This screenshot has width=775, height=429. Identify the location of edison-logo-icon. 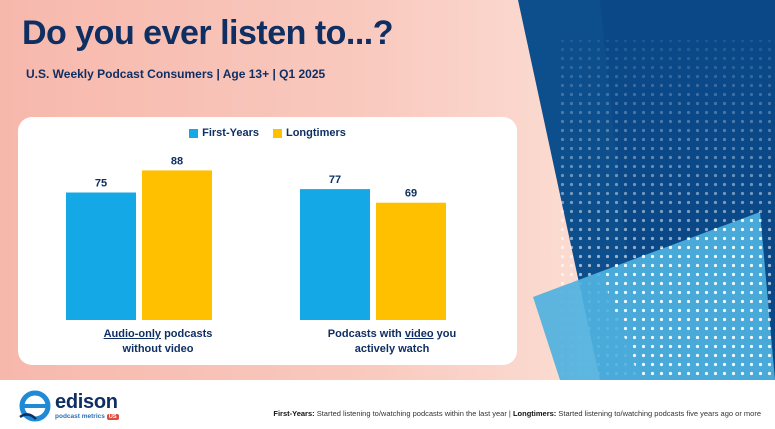
(35, 406).